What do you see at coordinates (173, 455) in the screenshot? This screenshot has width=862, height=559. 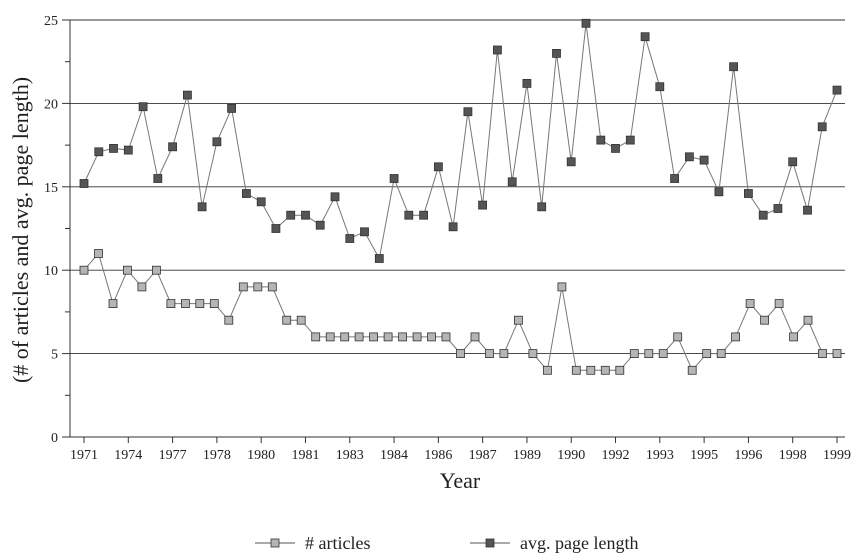 I see `x-tick-label: 1977` at bounding box center [173, 455].